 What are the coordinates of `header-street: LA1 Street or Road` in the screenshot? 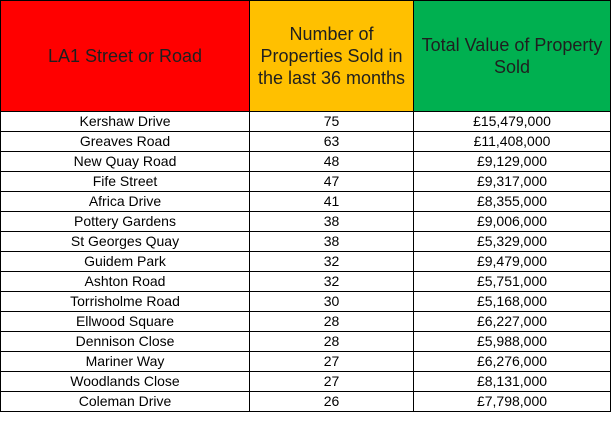 It's located at (125, 56).